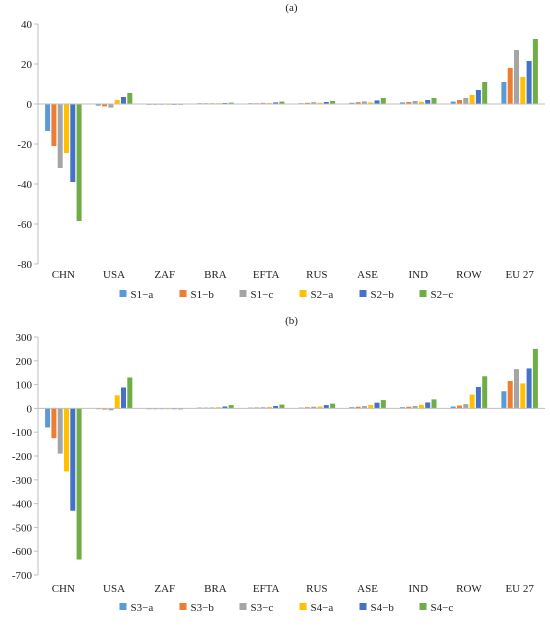 This screenshot has height=628, width=550. What do you see at coordinates (24, 185) in the screenshot?
I see `y-tick-label: -40` at bounding box center [24, 185].